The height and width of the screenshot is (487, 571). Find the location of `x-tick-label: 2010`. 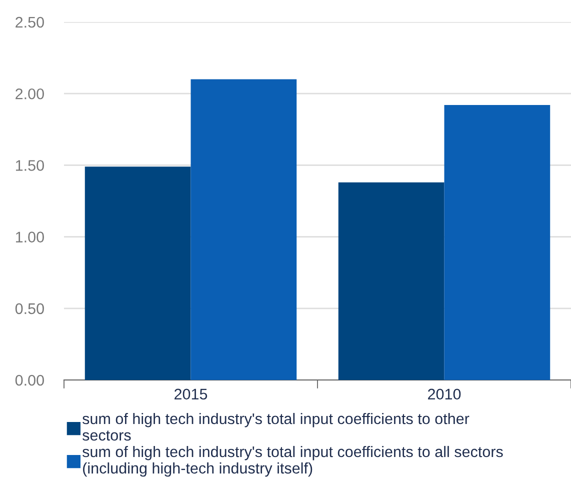

x-tick-label: 2010 is located at coordinates (444, 394).